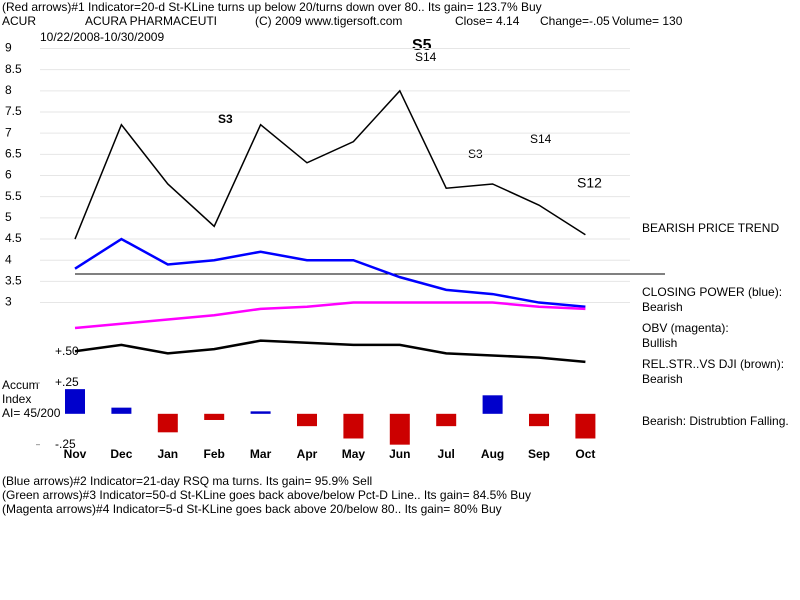 This screenshot has height=600, width=800. What do you see at coordinates (685, 328) in the screenshot?
I see `legend-entry: OBV (magenta):` at bounding box center [685, 328].